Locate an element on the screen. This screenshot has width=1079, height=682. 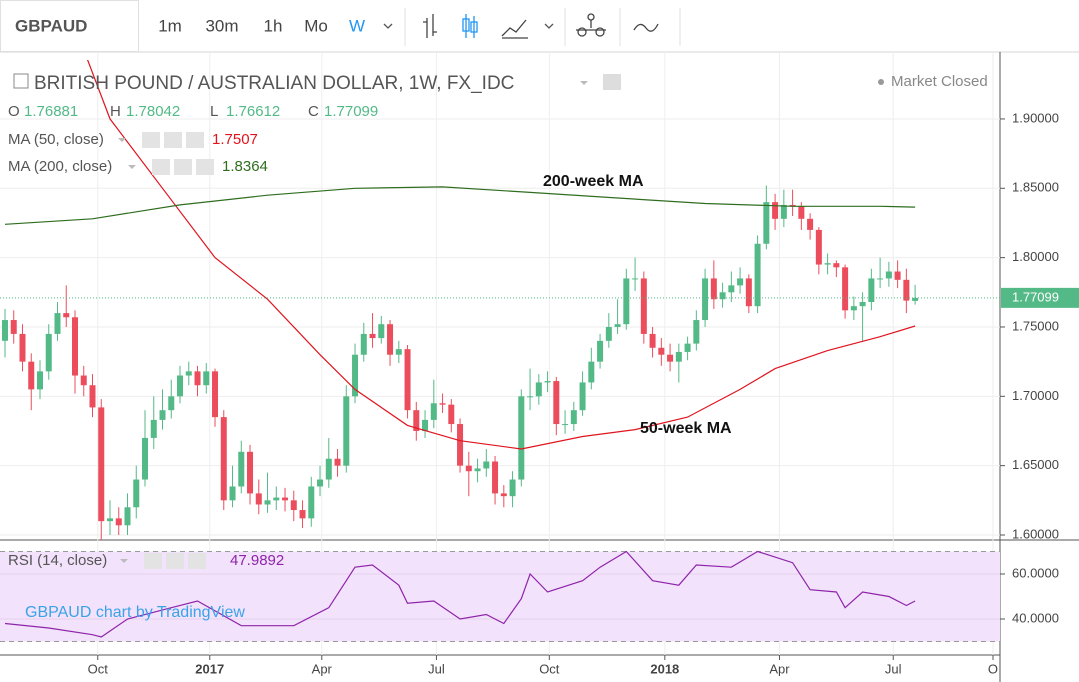
ohlc-label: H is located at coordinates (115, 111).